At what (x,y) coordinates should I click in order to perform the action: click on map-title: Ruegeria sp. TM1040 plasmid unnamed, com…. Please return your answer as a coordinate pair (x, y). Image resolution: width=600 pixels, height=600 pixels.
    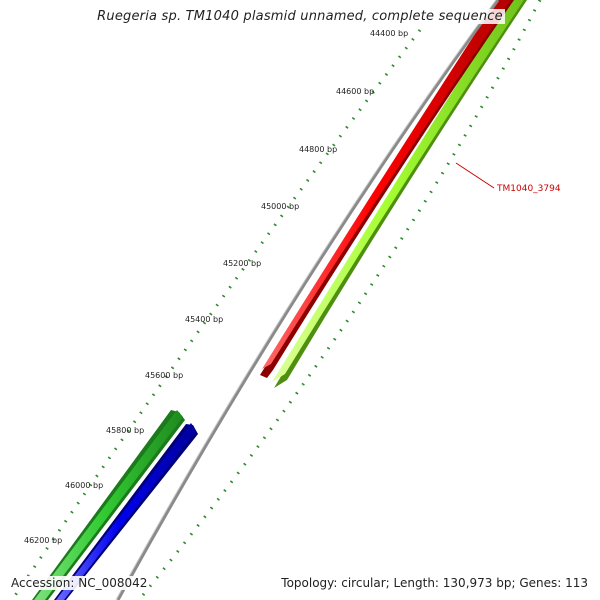
    Looking at the image, I should click on (300, 16).